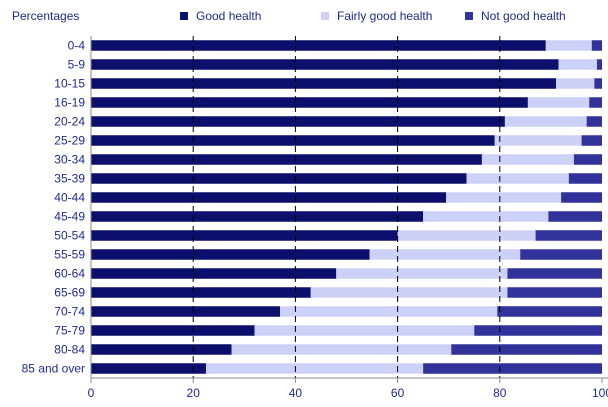 The image size is (608, 407). I want to click on y-tick-label-17: 85 and over, so click(53, 369).